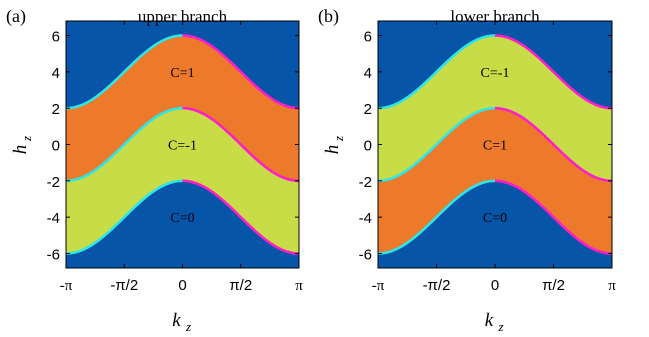  What do you see at coordinates (16, 16) in the screenshot?
I see `panel-label: (a)` at bounding box center [16, 16].